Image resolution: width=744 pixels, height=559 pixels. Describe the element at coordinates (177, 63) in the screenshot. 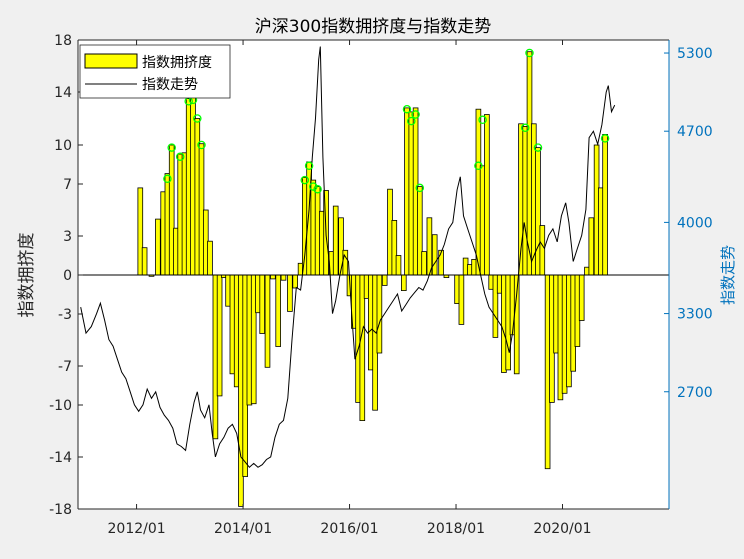

I see `legend-label-bars: 指数拥挤度` at that location.